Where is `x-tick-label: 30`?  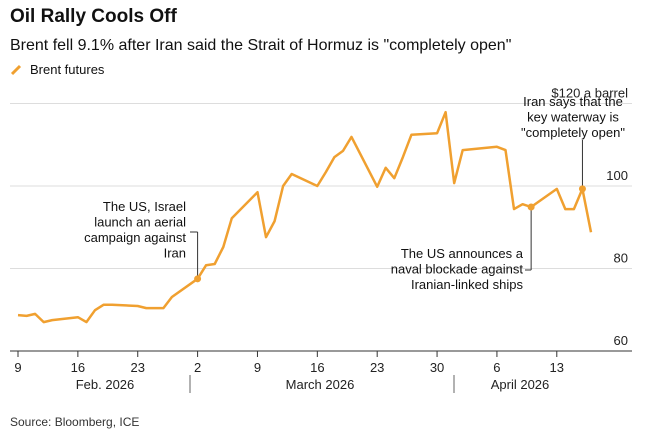
x-tick-label: 30 is located at coordinates (437, 367).